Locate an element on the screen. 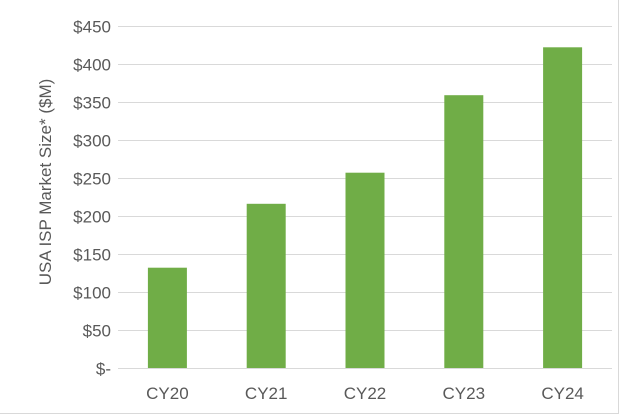 The width and height of the screenshot is (620, 415). bar-cy23 is located at coordinates (464, 231).